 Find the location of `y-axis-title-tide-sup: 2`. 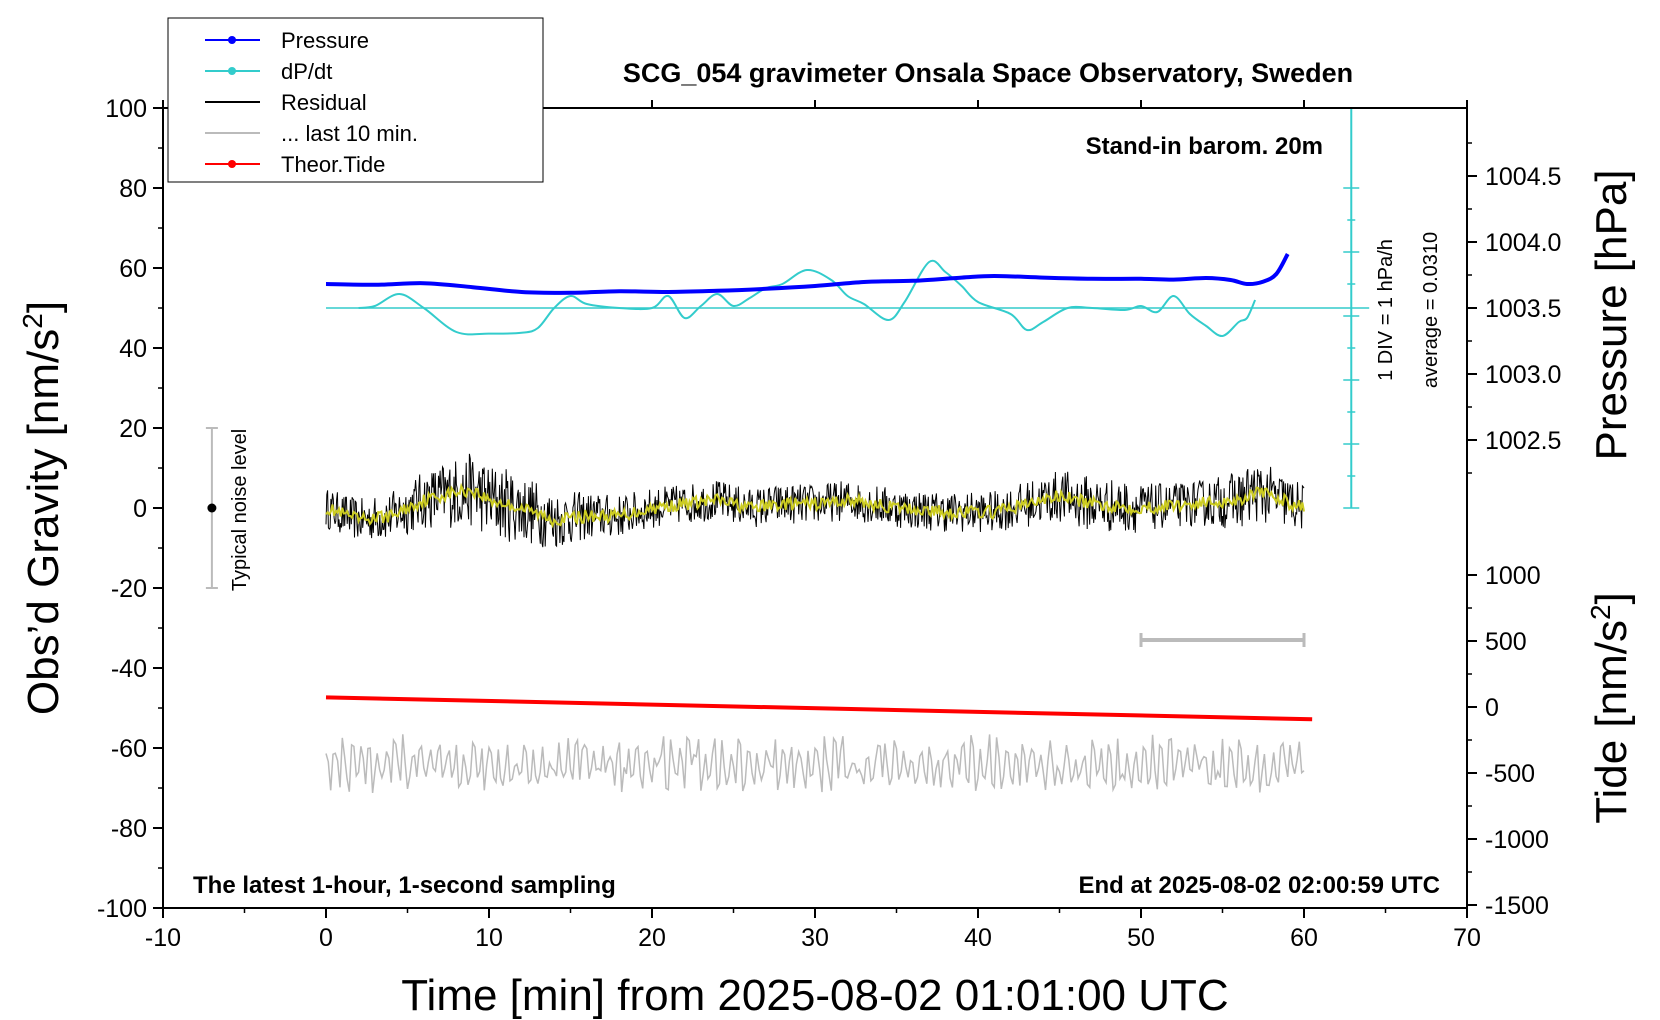

y-axis-title-tide-sup: 2 is located at coordinates (1600, 612).